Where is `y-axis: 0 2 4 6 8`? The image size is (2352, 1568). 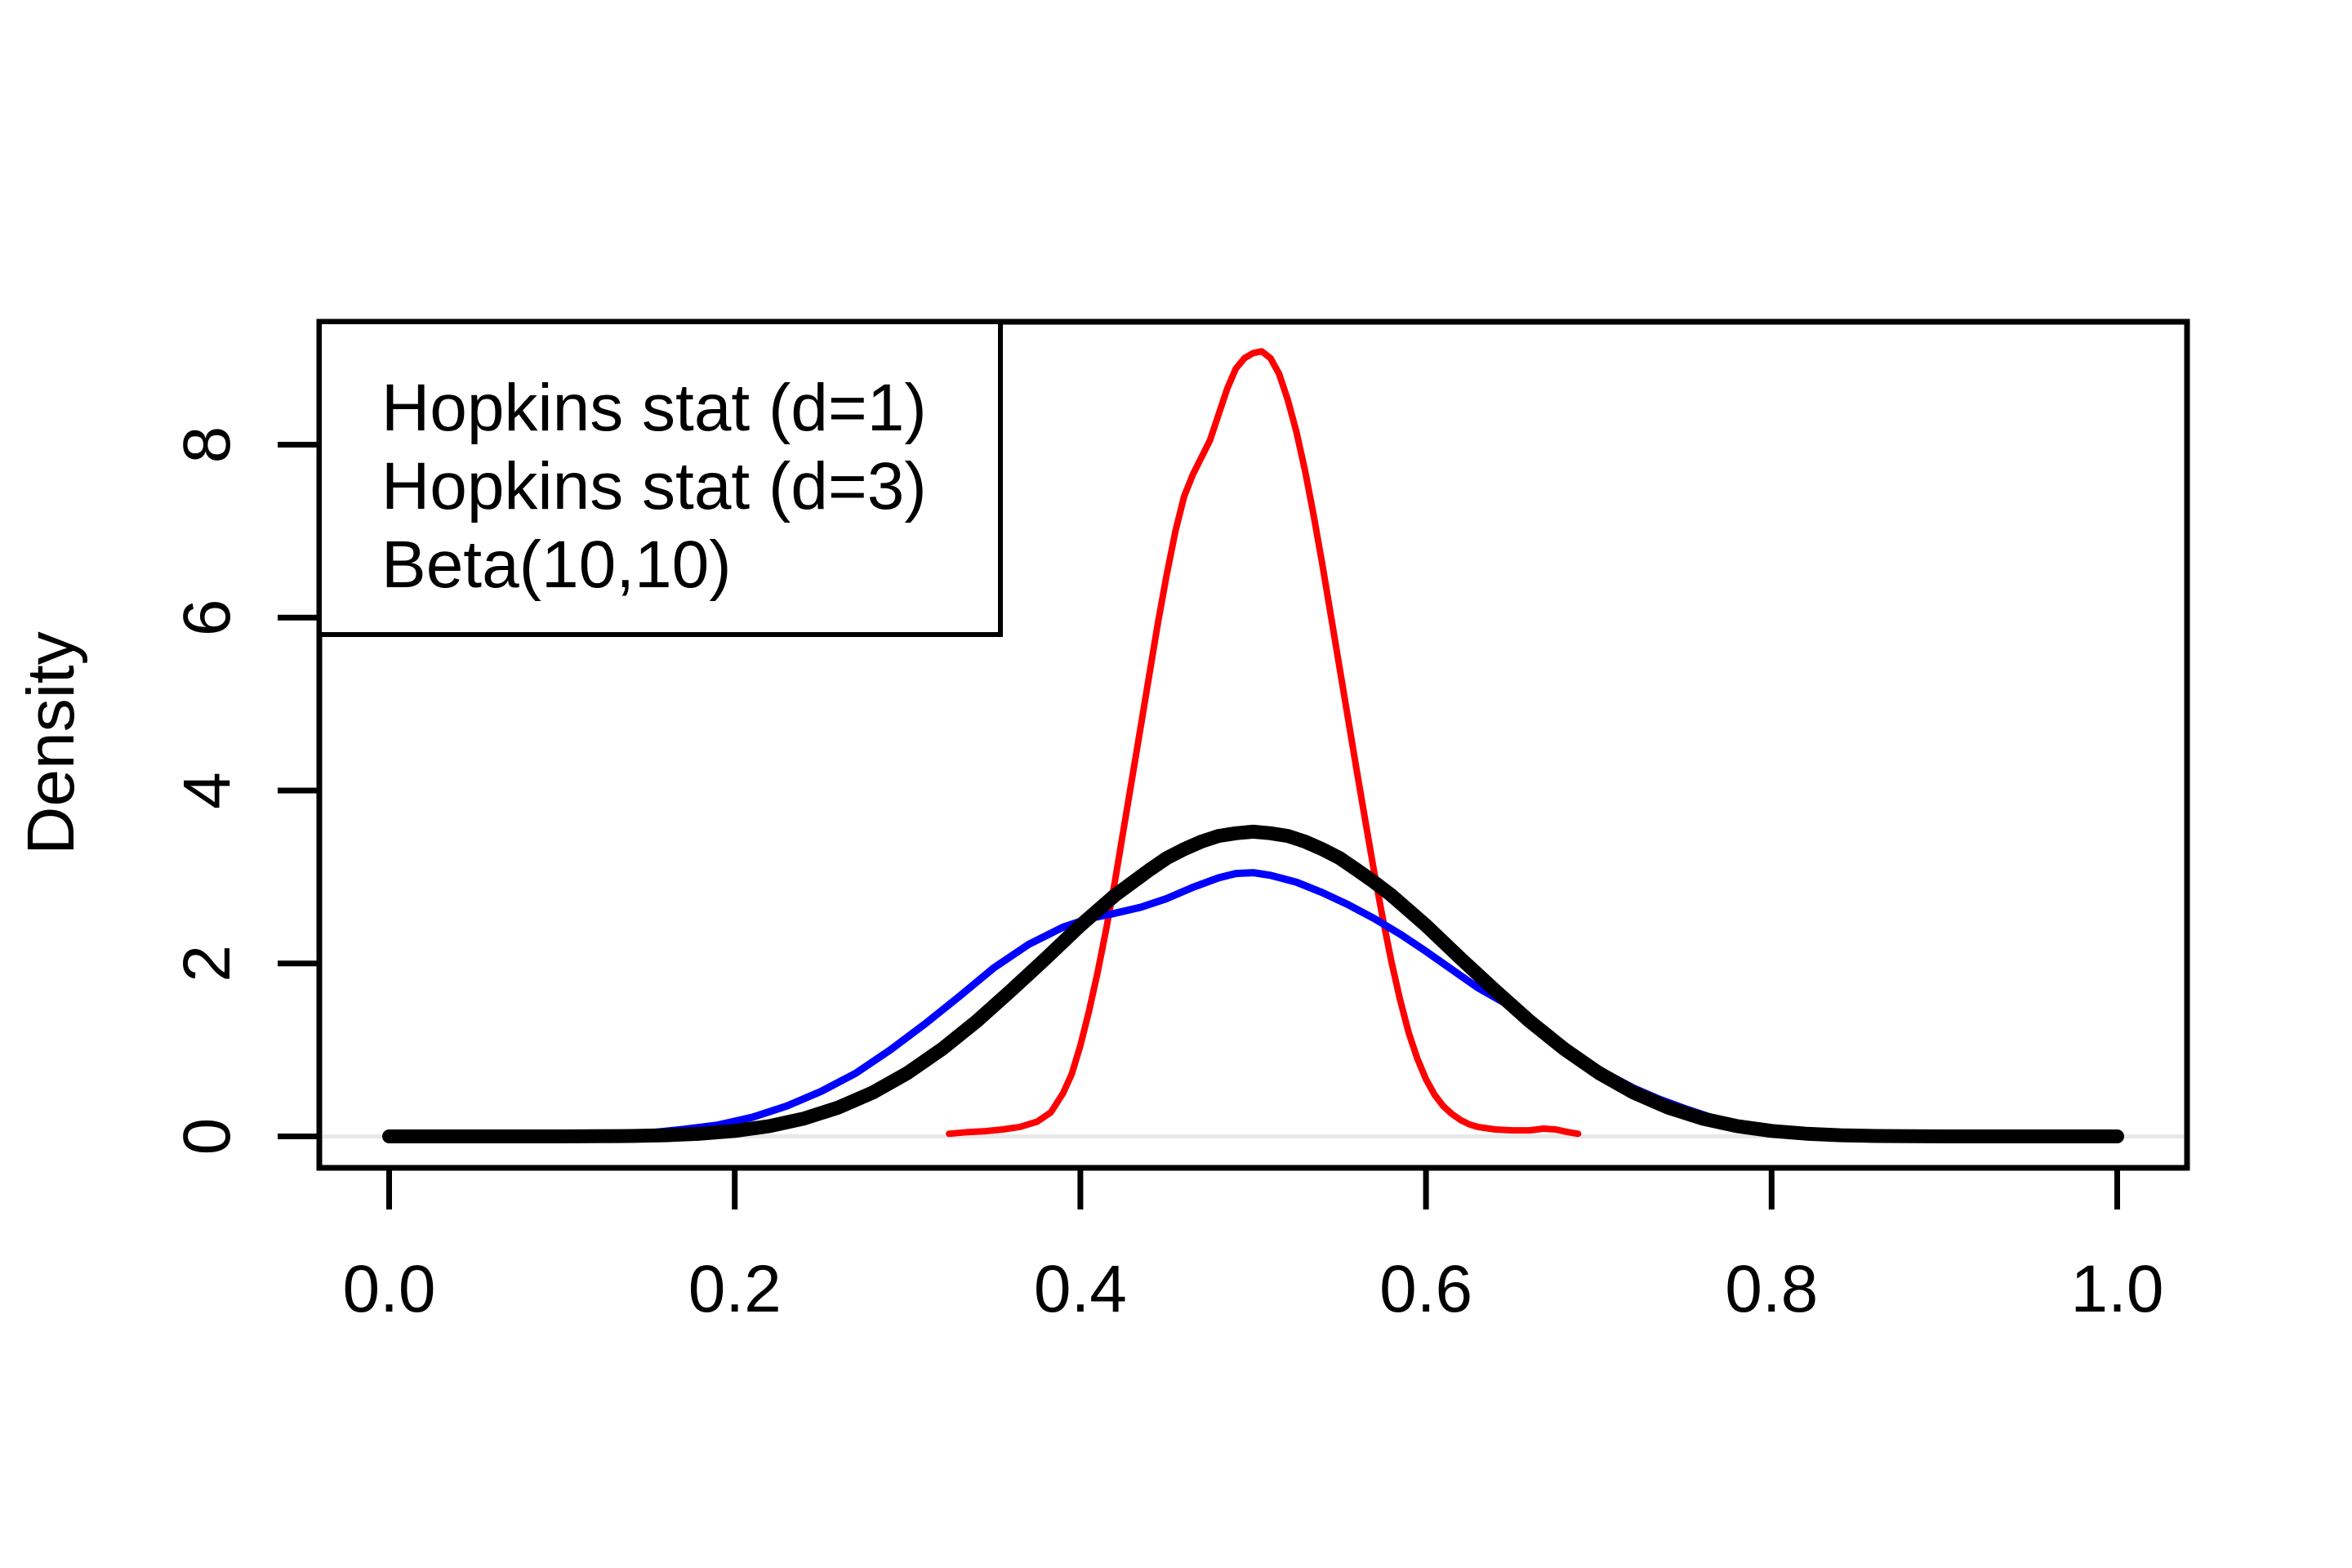 y-axis: 0 2 4 6 8 is located at coordinates (245, 791).